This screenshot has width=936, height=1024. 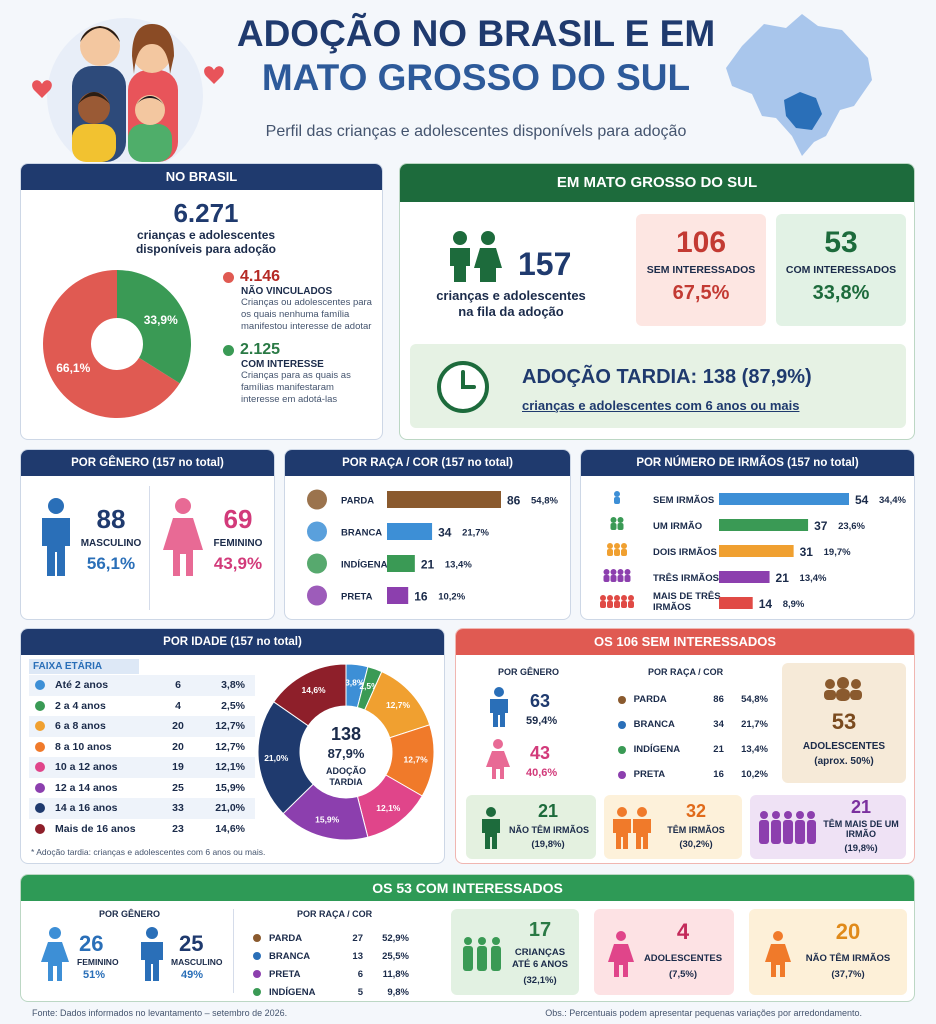 I want to click on irmaos-pct: 13,4%, so click(x=813, y=578).